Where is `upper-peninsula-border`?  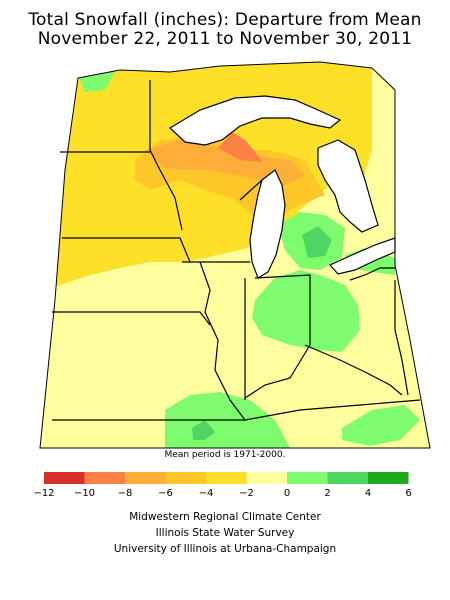
upper-peninsula-border is located at coordinates (251, 190).